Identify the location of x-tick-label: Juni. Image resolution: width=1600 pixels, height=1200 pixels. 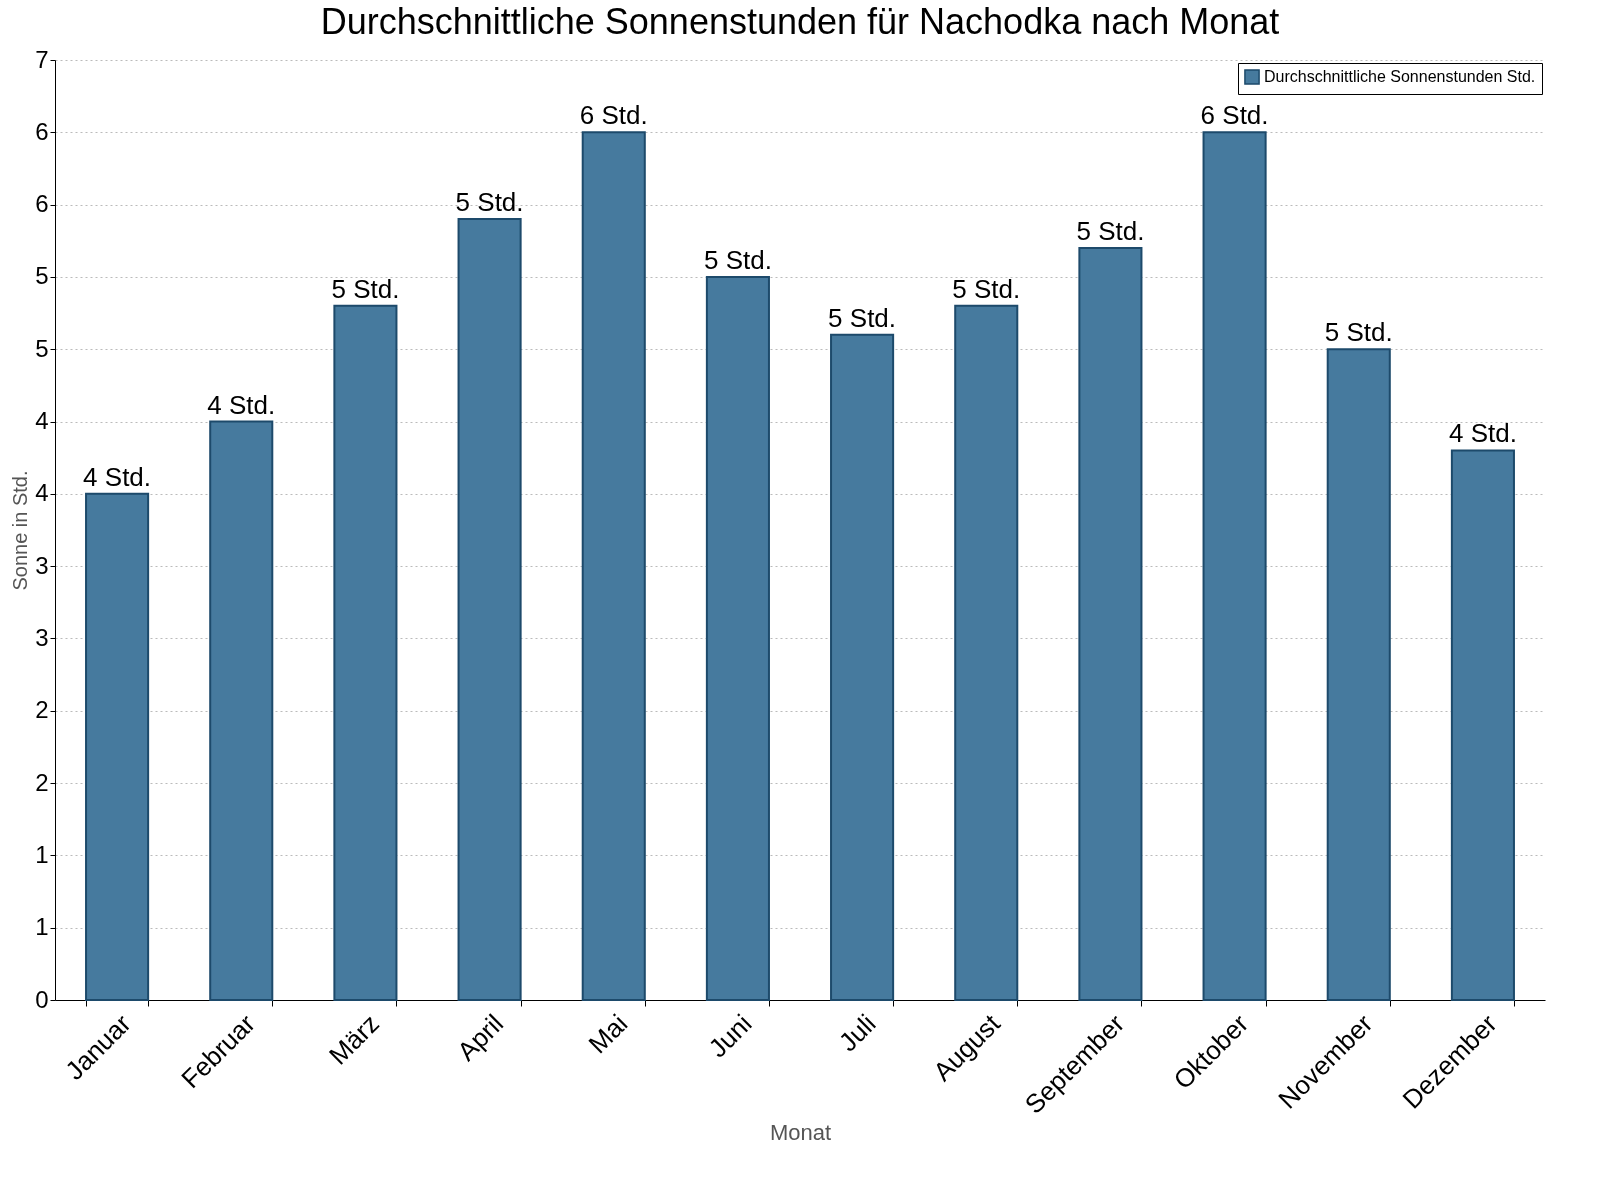
(730, 1036).